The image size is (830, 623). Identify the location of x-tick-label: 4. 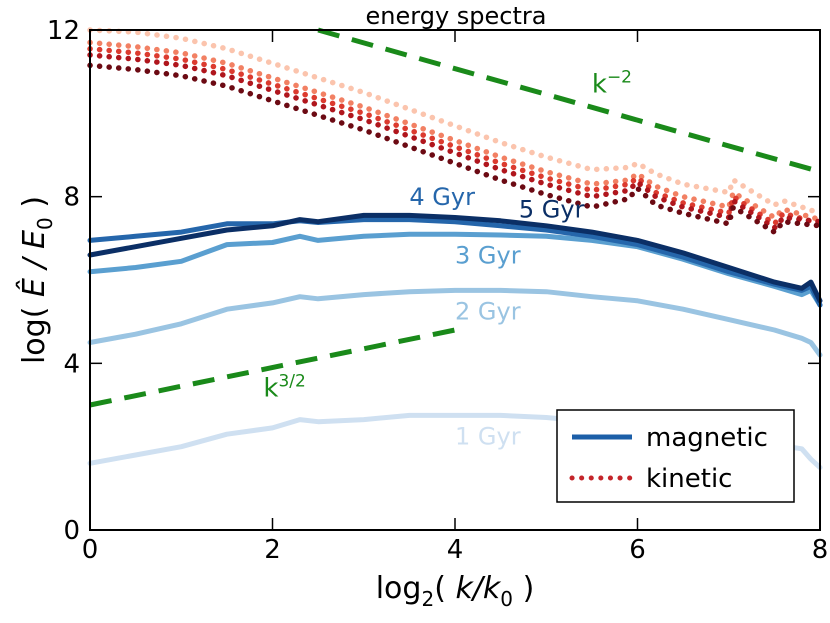
(455, 550).